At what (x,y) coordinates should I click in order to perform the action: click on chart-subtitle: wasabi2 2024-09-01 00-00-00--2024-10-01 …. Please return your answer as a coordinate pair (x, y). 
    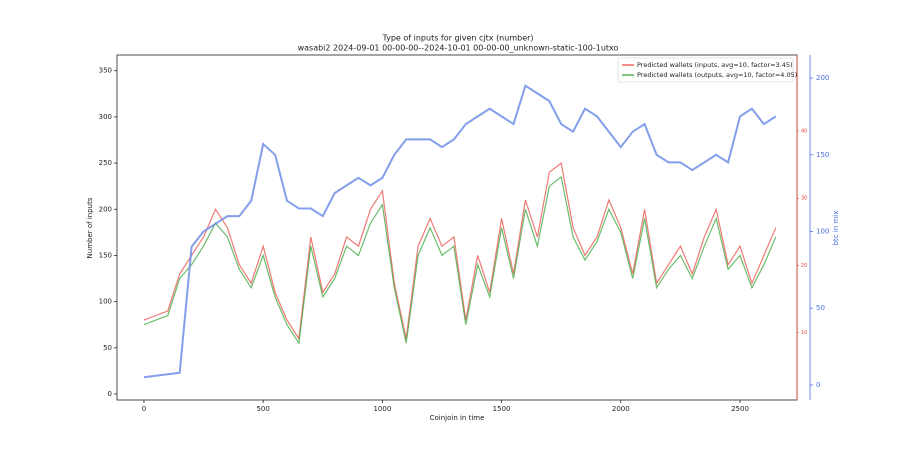
    Looking at the image, I should click on (458, 48).